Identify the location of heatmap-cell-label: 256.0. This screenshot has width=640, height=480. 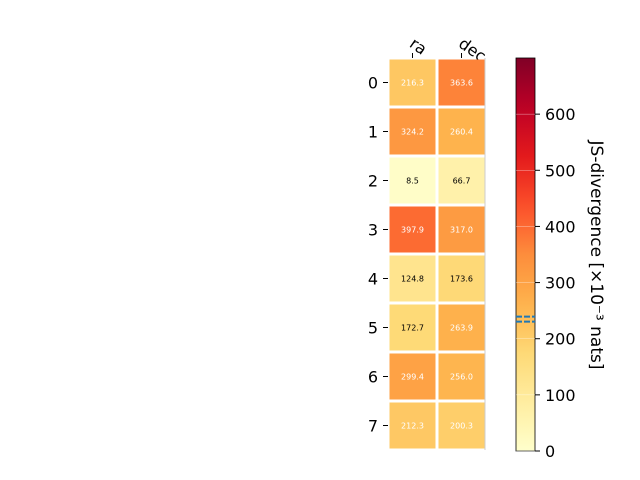
(461, 377).